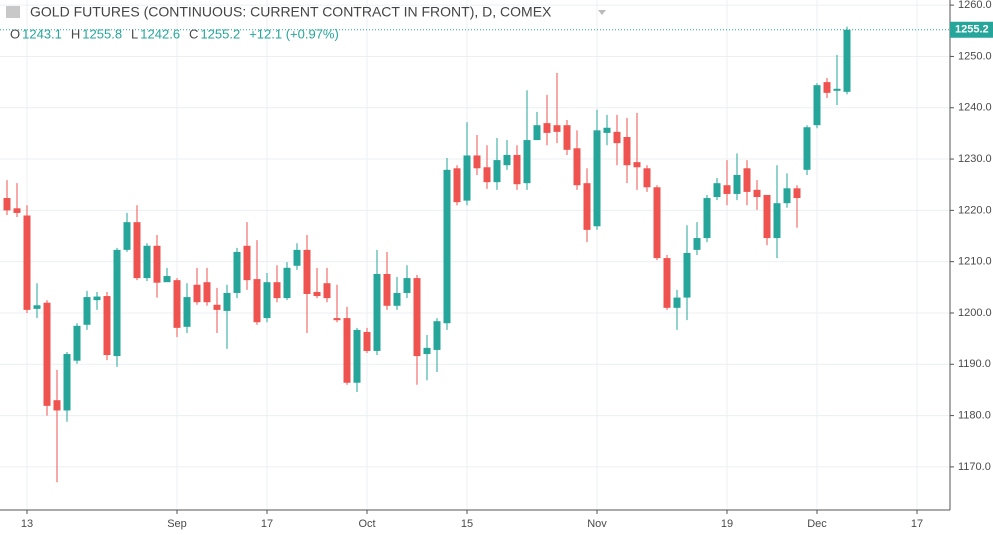  I want to click on legend-label: L, so click(134, 33).